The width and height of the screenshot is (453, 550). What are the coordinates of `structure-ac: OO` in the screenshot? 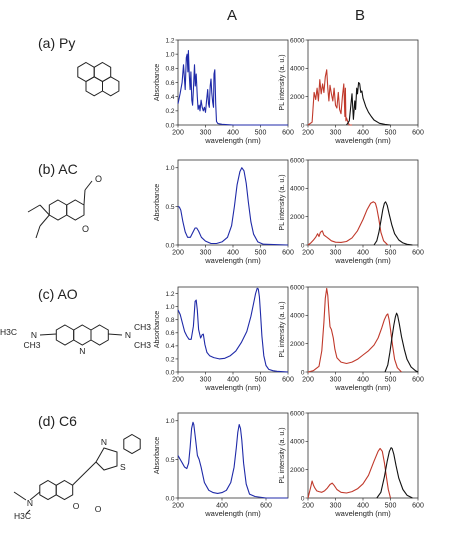 It's located at (64, 206).